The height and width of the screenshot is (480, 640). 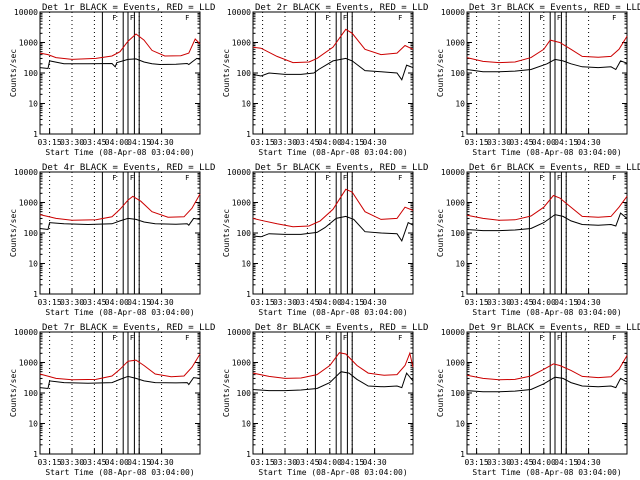 I want to click on panel-title: Det 6r BLACK = Events, RED = LLD, so click(x=554, y=168).